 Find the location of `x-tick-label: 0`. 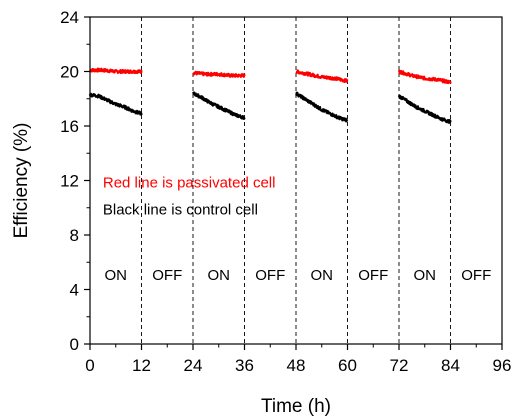

x-tick-label: 0 is located at coordinates (89, 365).